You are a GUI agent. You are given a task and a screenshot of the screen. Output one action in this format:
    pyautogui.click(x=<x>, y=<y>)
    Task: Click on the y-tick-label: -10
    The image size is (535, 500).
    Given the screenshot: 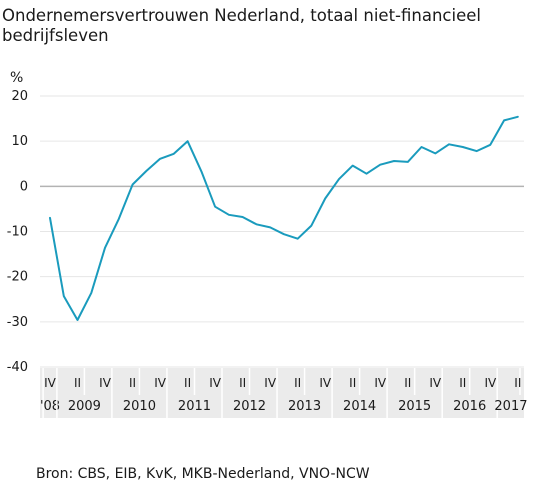 What is the action you would take?
    pyautogui.click(x=17, y=232)
    